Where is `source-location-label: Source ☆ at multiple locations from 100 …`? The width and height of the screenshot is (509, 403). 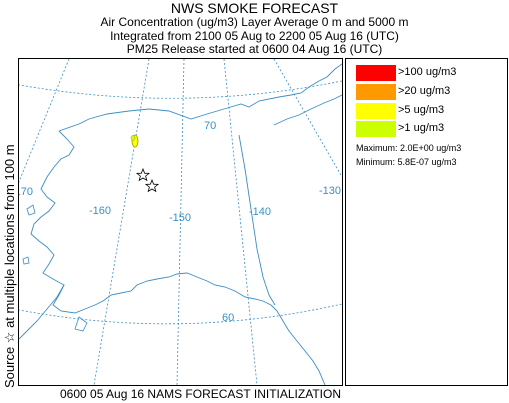
source-location-label: Source ☆ at multiple locations from 100 … is located at coordinates (9, 266).